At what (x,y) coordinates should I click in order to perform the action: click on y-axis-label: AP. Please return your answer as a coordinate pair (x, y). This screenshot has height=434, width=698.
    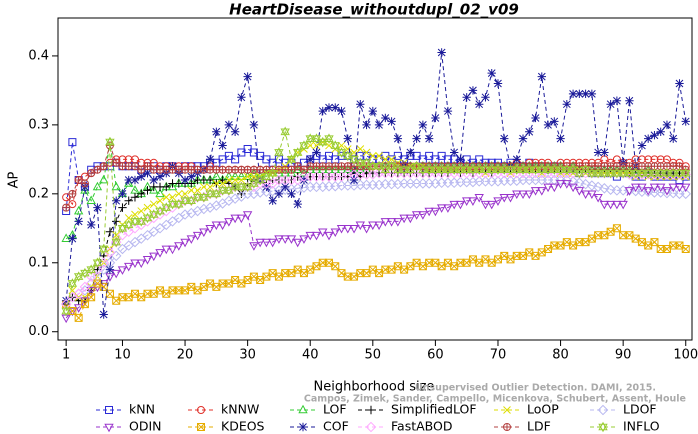
    Looking at the image, I should click on (14, 179).